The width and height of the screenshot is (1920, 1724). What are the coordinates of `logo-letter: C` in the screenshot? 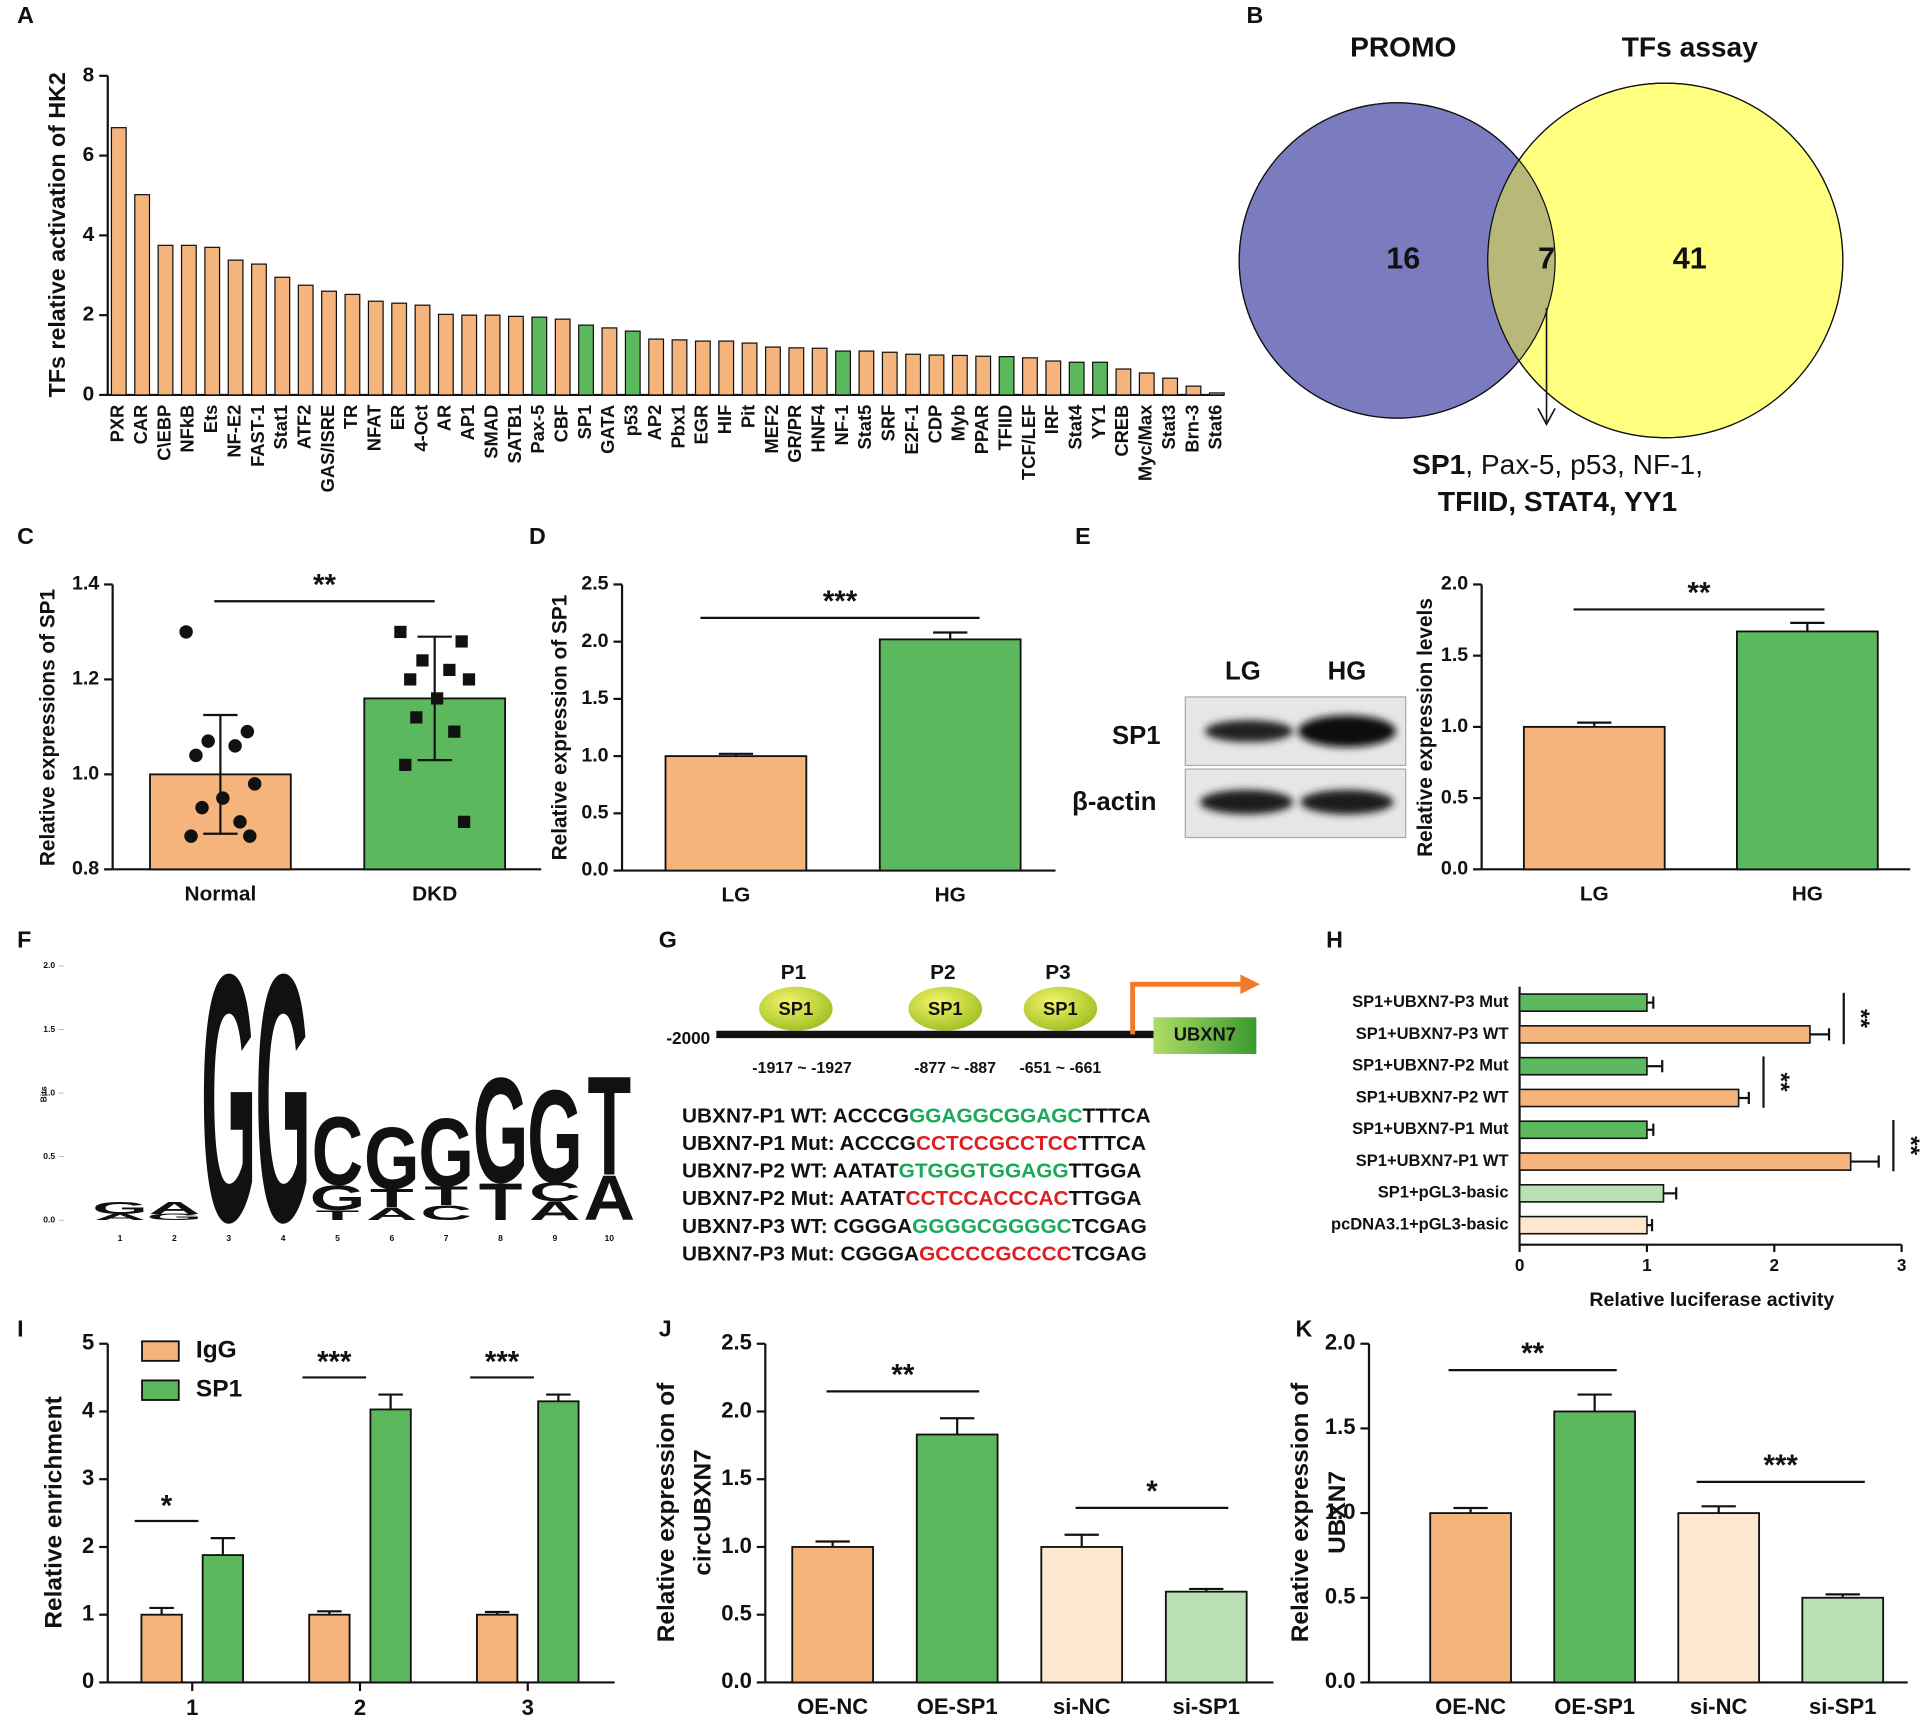 It's located at (338, 1152).